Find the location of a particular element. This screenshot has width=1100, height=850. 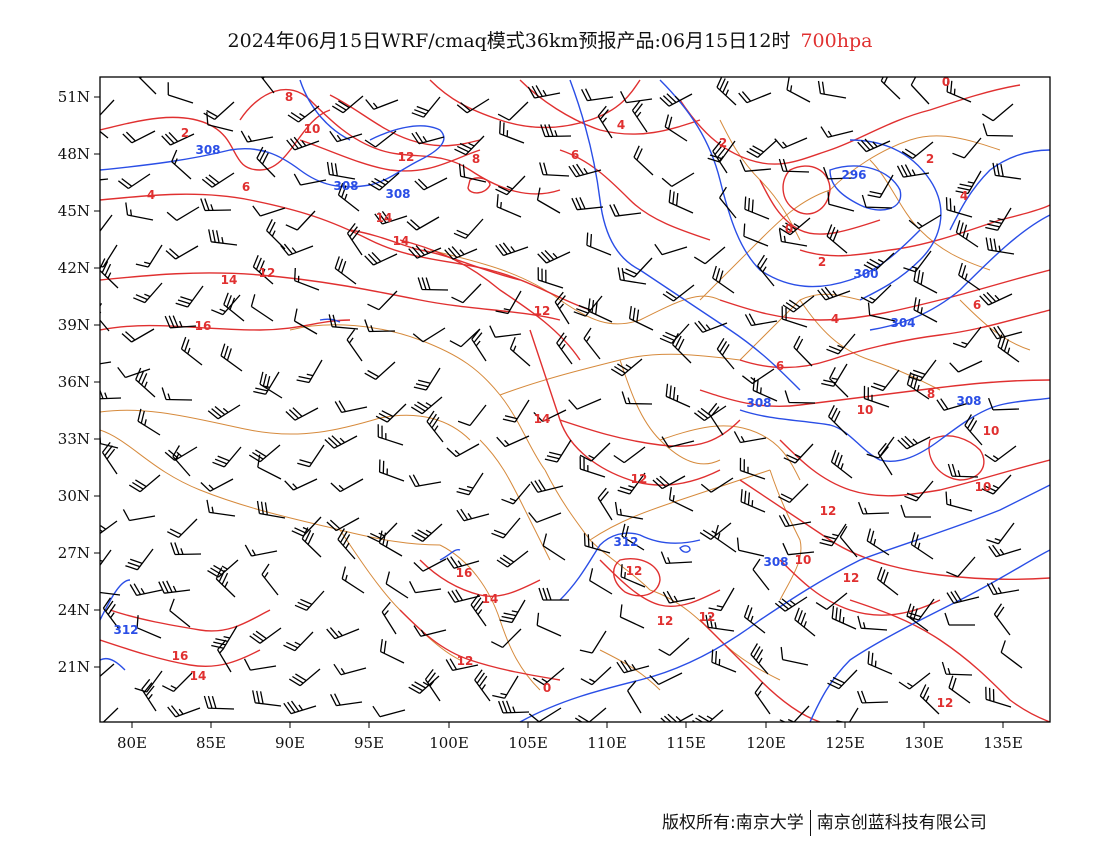

title-level: 700hpa is located at coordinates (836, 41).